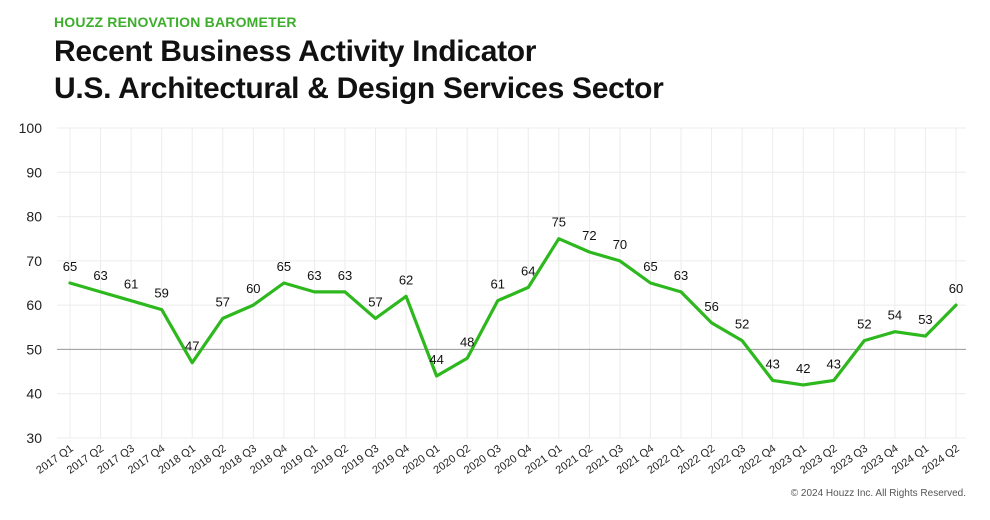 This screenshot has width=990, height=520. What do you see at coordinates (295, 51) in the screenshot?
I see `title-line-1: Recent Business Activity Indicator` at bounding box center [295, 51].